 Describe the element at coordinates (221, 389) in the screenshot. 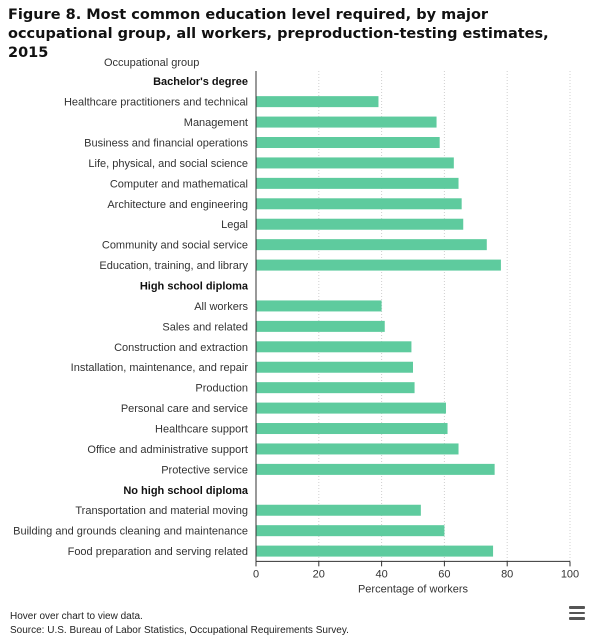

I see `category-label: Production` at that location.